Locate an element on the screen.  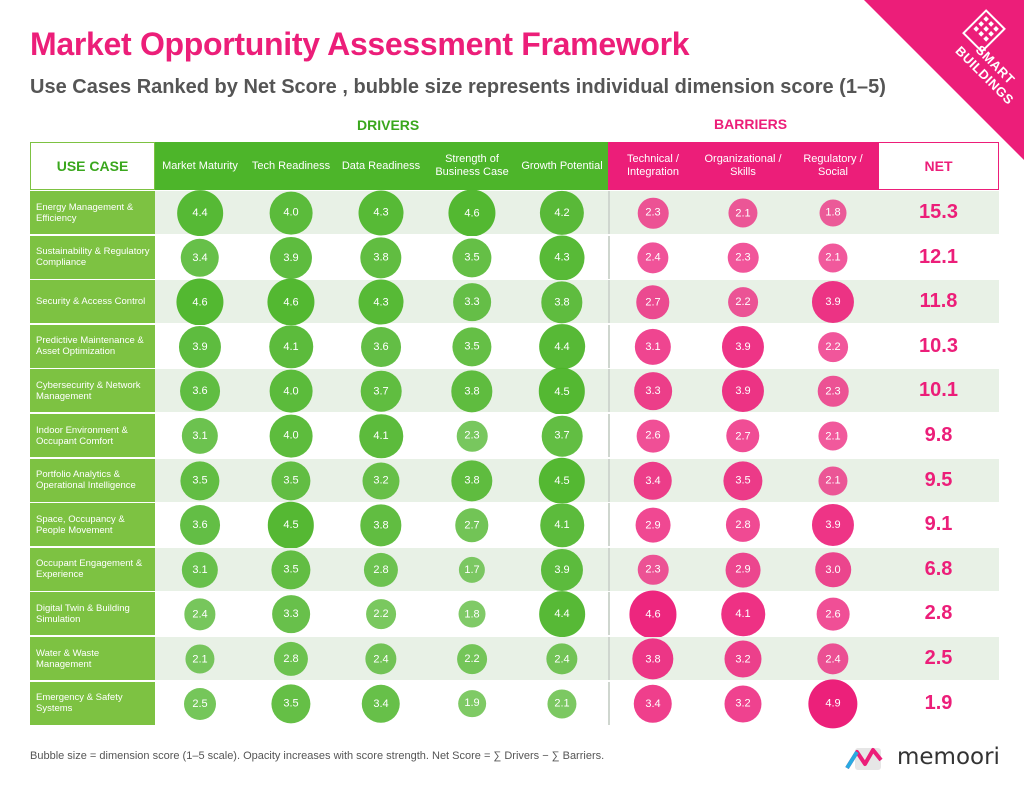
net-score: 15.3 is located at coordinates (938, 212).